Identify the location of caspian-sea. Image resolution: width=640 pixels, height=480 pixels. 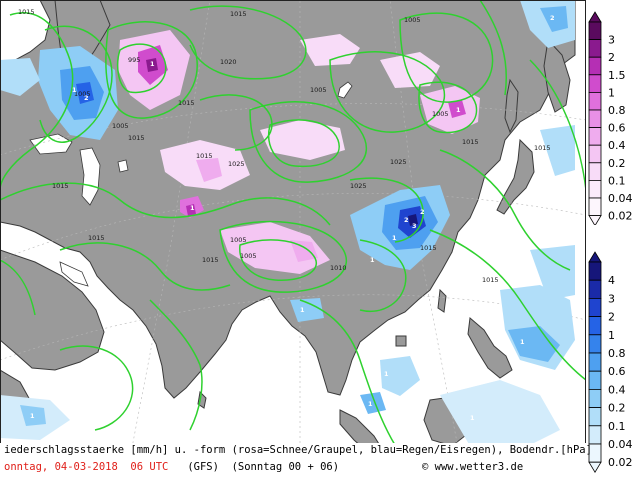
(90, 176).